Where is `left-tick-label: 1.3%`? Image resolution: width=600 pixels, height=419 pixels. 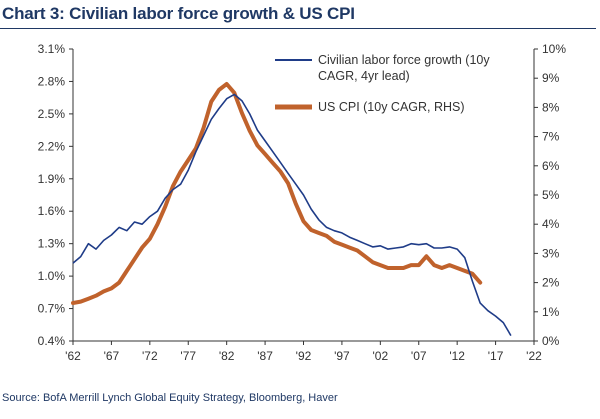
left-tick-label: 1.3% is located at coordinates (52, 244).